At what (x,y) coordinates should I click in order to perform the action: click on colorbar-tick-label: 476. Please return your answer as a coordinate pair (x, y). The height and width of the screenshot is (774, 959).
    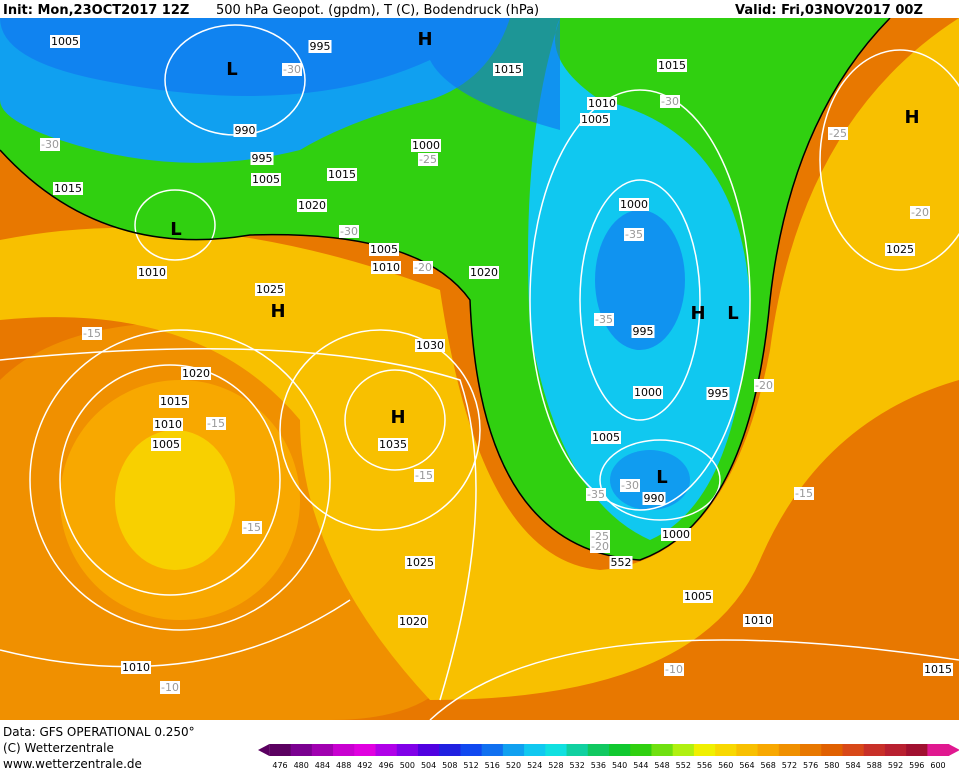
    Looking at the image, I should click on (279, 765).